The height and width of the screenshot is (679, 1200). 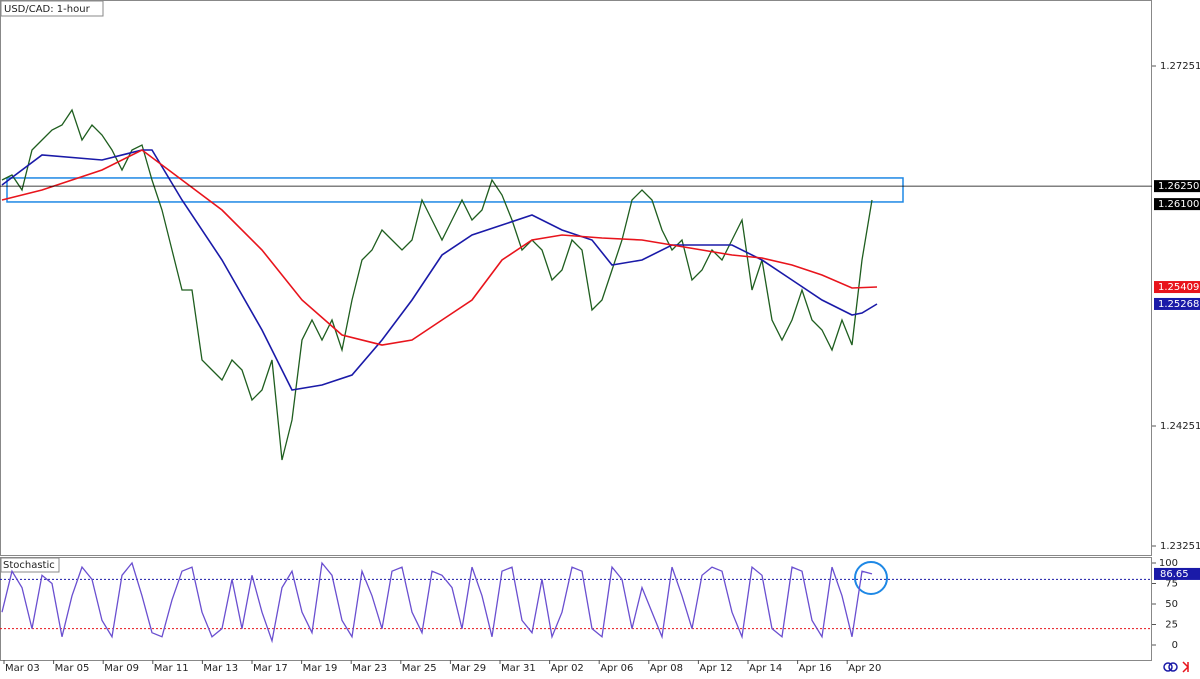 What do you see at coordinates (1171, 583) in the screenshot?
I see `stoch-tick-label: 75` at bounding box center [1171, 583].